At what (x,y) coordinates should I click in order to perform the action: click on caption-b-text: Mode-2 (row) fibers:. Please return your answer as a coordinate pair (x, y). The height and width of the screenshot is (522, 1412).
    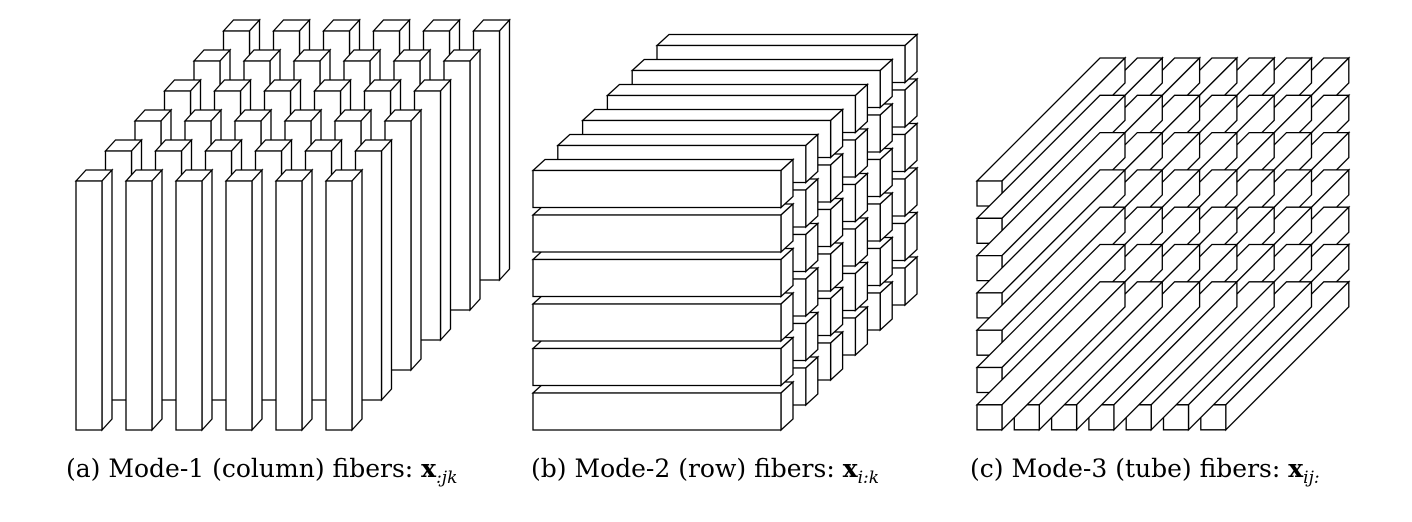
    Looking at the image, I should click on (704, 468).